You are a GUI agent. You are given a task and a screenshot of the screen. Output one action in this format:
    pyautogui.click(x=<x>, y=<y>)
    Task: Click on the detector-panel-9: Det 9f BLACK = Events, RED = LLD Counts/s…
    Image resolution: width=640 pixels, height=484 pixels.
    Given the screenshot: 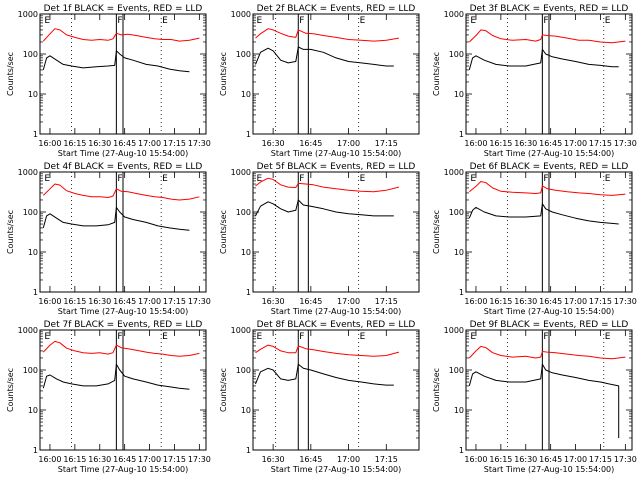 What is the action you would take?
    pyautogui.click(x=534, y=397)
    